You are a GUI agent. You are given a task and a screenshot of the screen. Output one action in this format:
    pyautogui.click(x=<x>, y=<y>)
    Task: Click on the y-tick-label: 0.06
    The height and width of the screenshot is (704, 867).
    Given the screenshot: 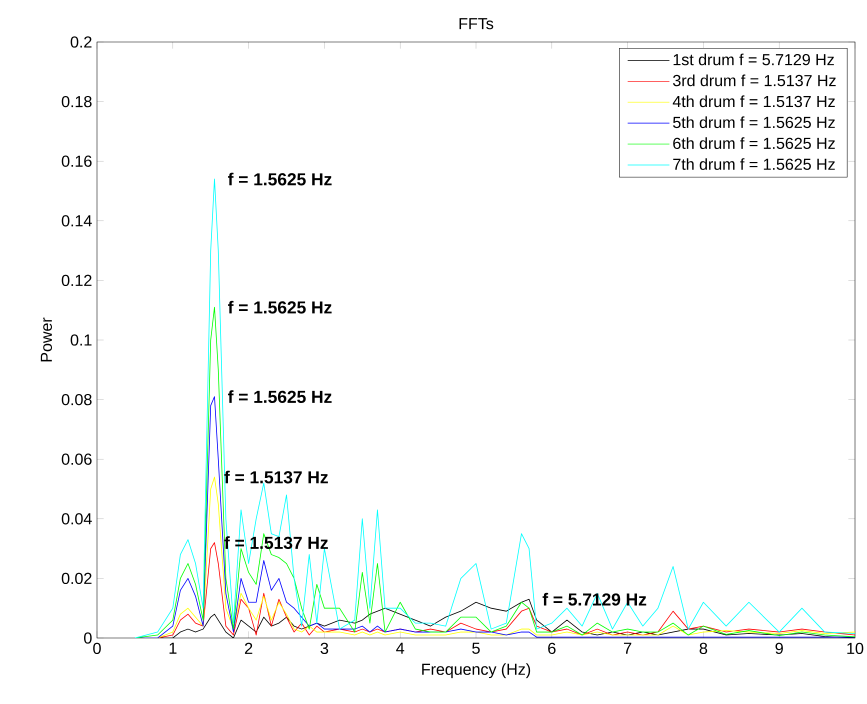 What is the action you would take?
    pyautogui.click(x=77, y=459)
    